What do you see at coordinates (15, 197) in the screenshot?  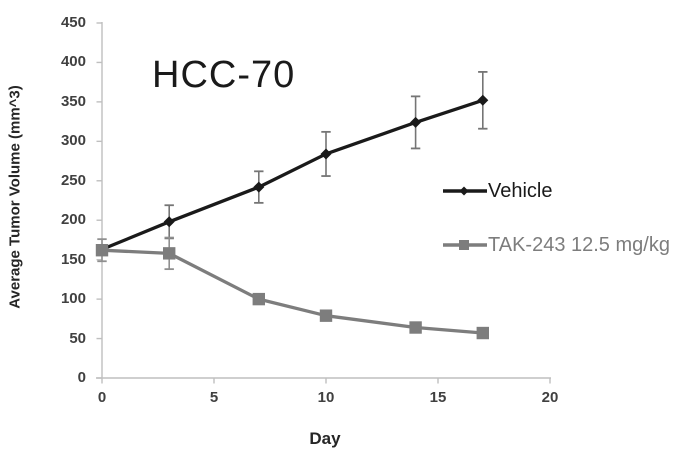 I see `y-axis-title: Average Tumor Volume (mm^3)` at bounding box center [15, 197].